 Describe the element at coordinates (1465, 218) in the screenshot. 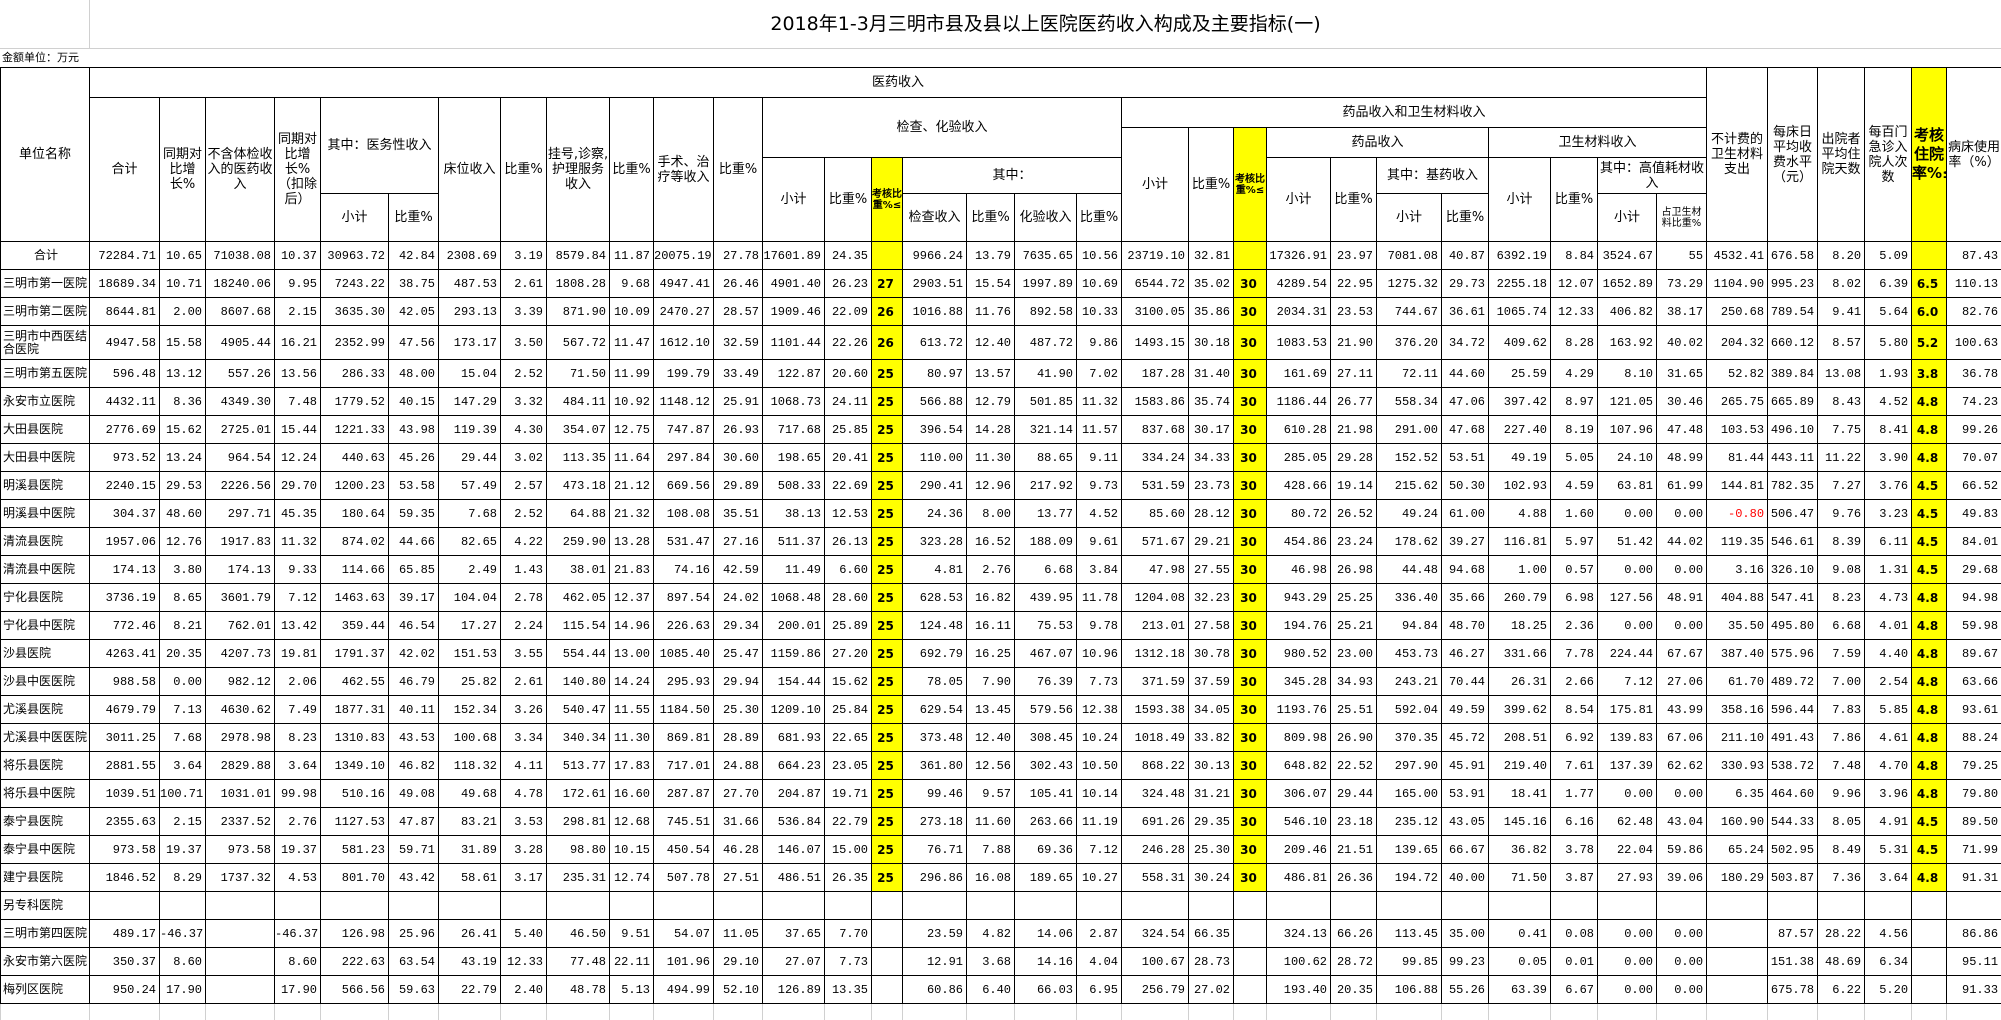

I see `header-essential-ratio: 比重%` at that location.